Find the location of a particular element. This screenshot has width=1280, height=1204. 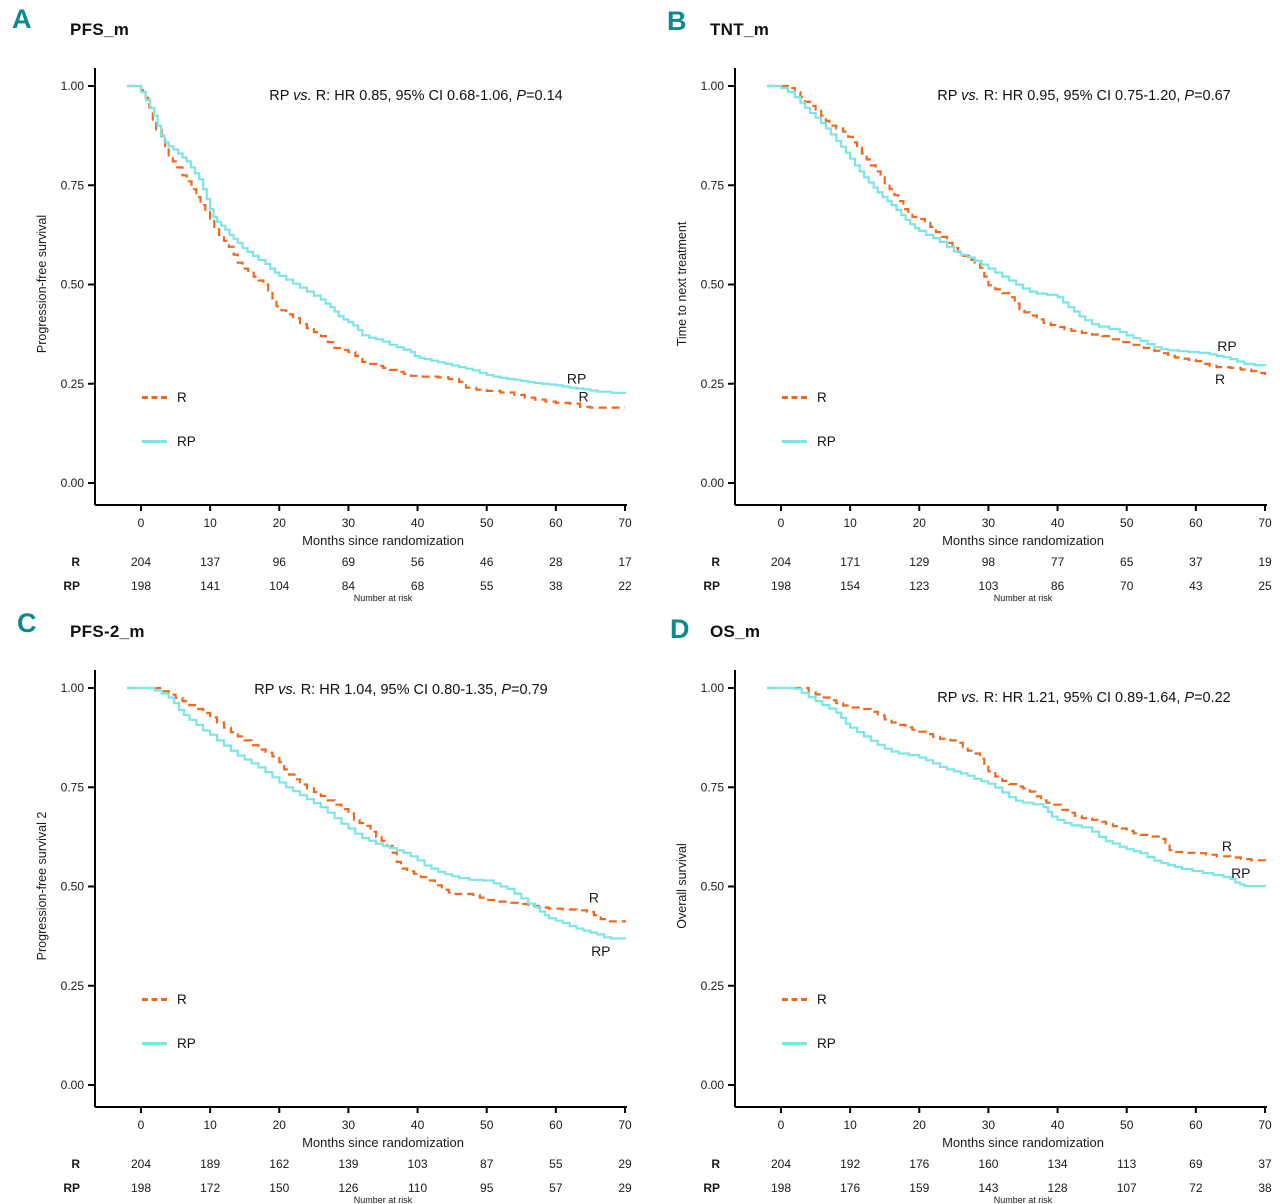

risk-count: 55 is located at coordinates (487, 586).